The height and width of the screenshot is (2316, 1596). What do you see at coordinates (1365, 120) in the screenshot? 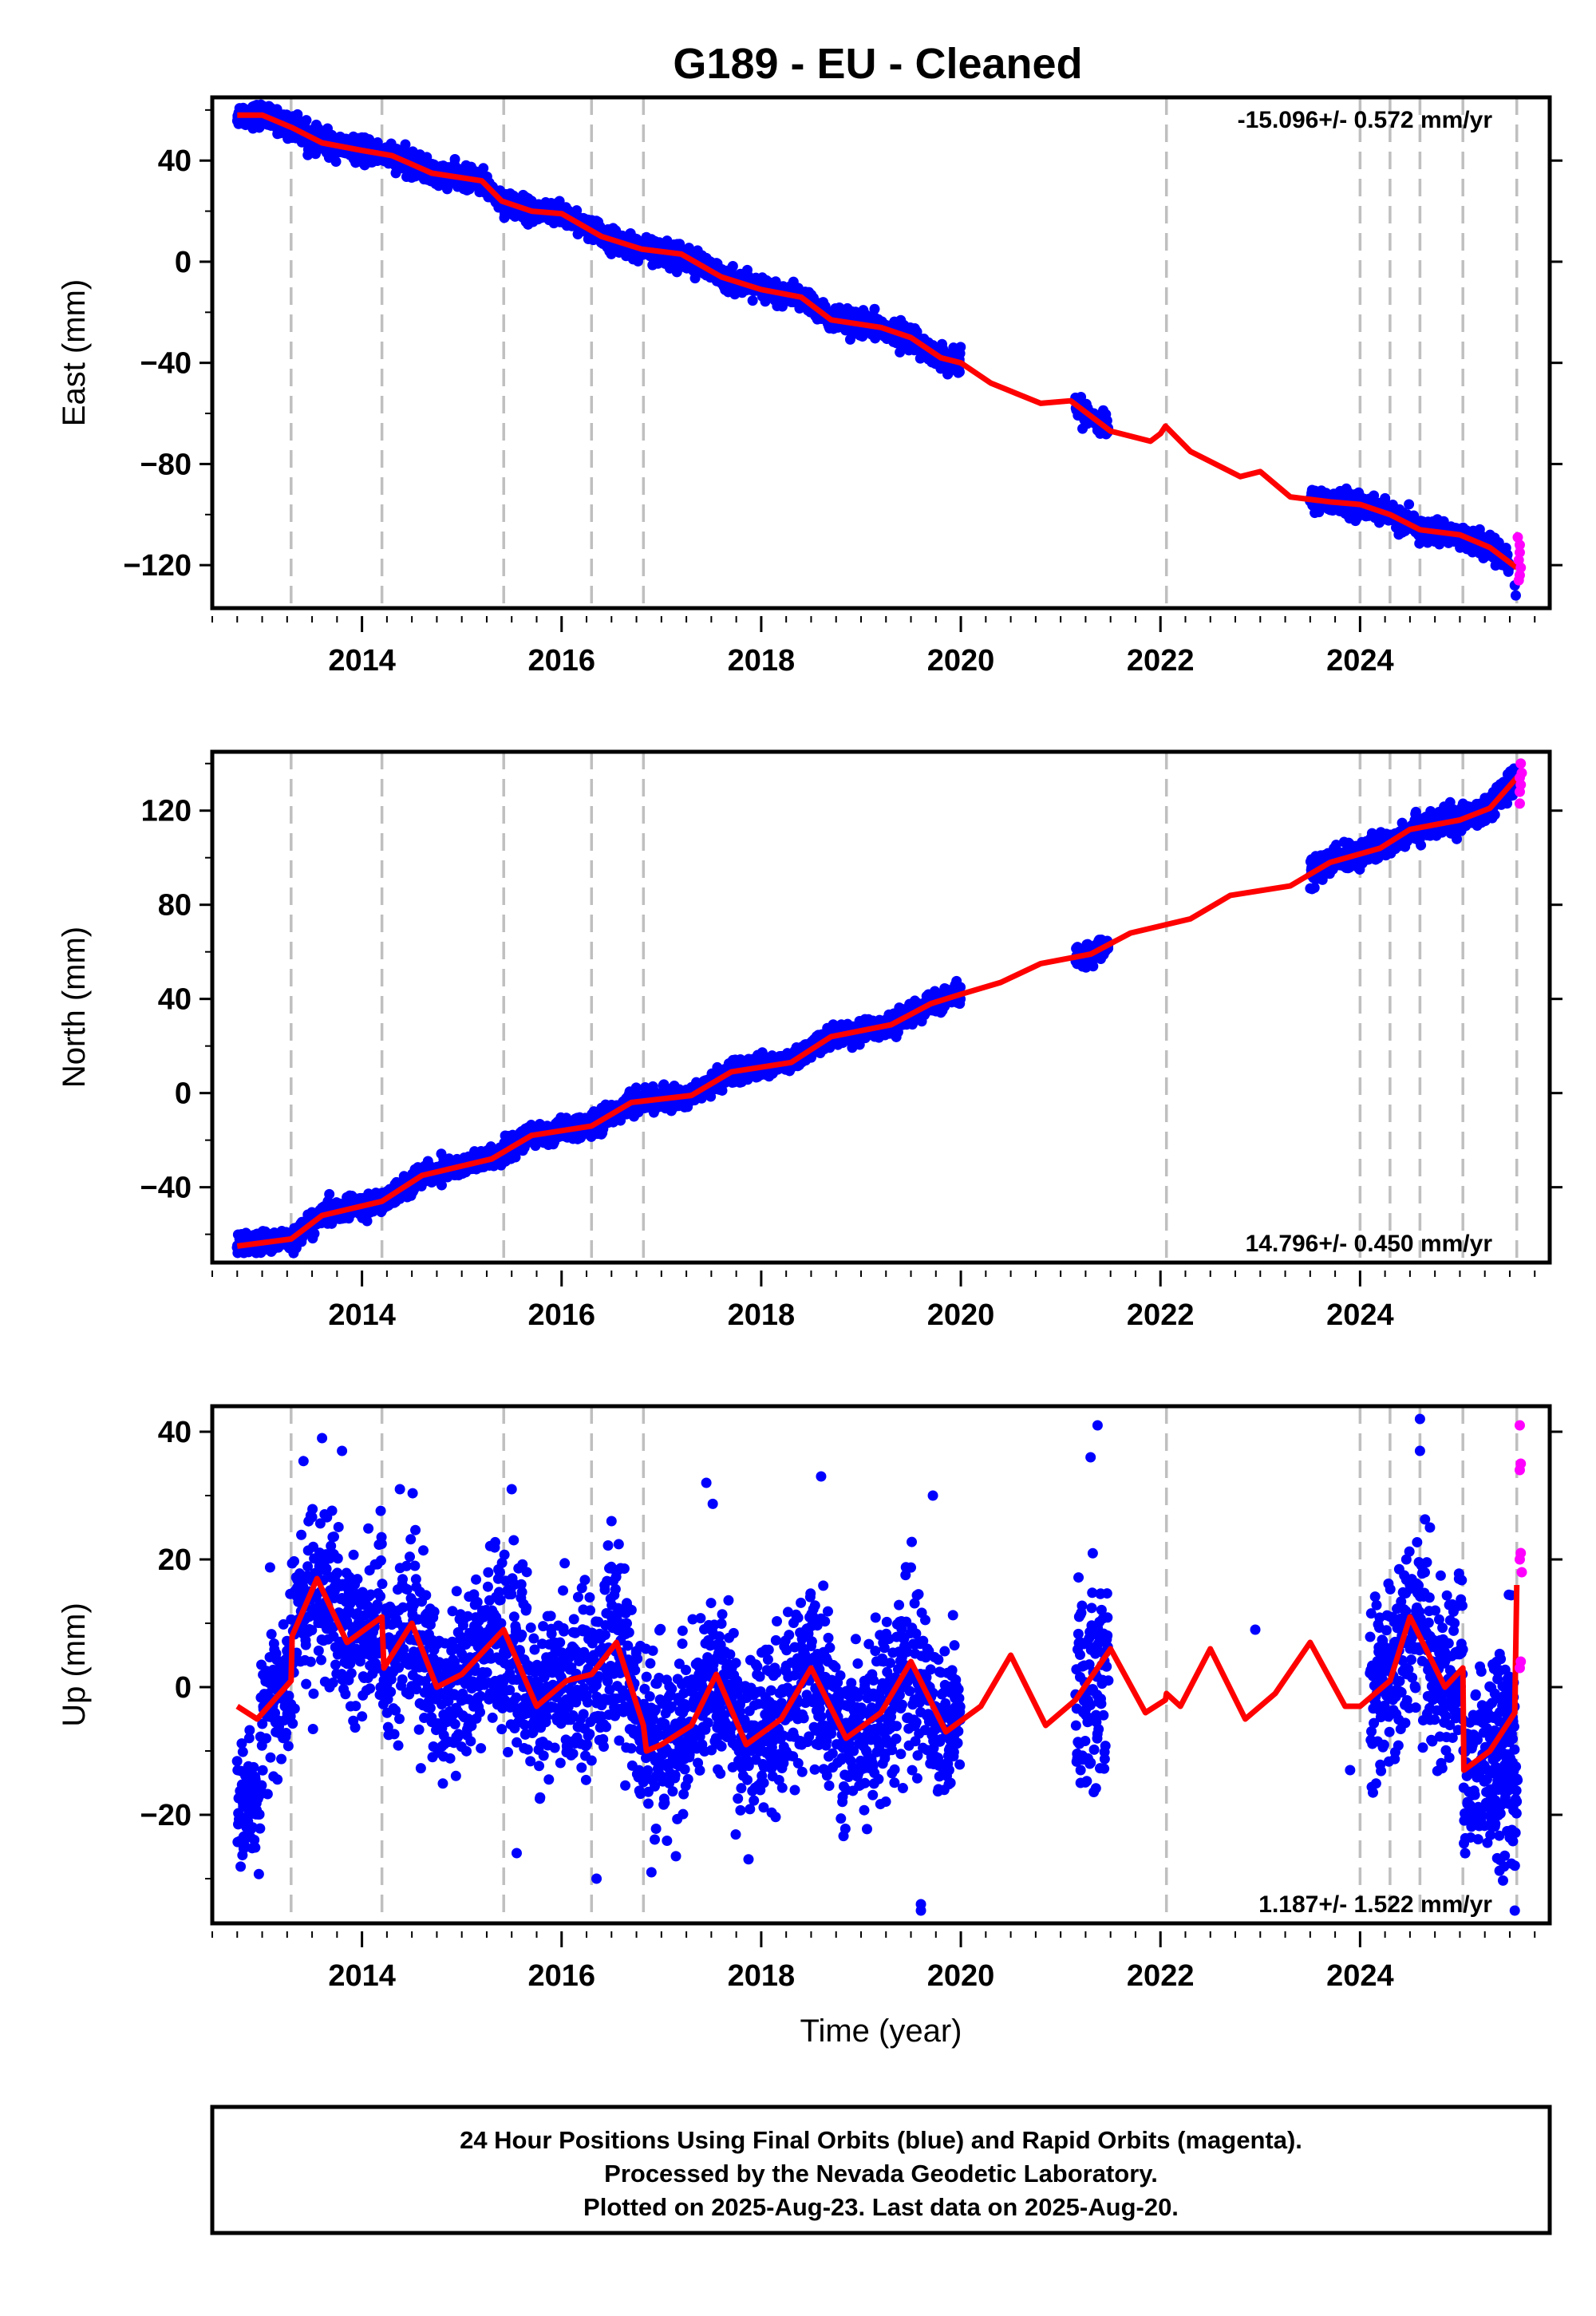
I see `velocity-rate-label: -15.096+/- 0.572 mm/yr` at bounding box center [1365, 120].